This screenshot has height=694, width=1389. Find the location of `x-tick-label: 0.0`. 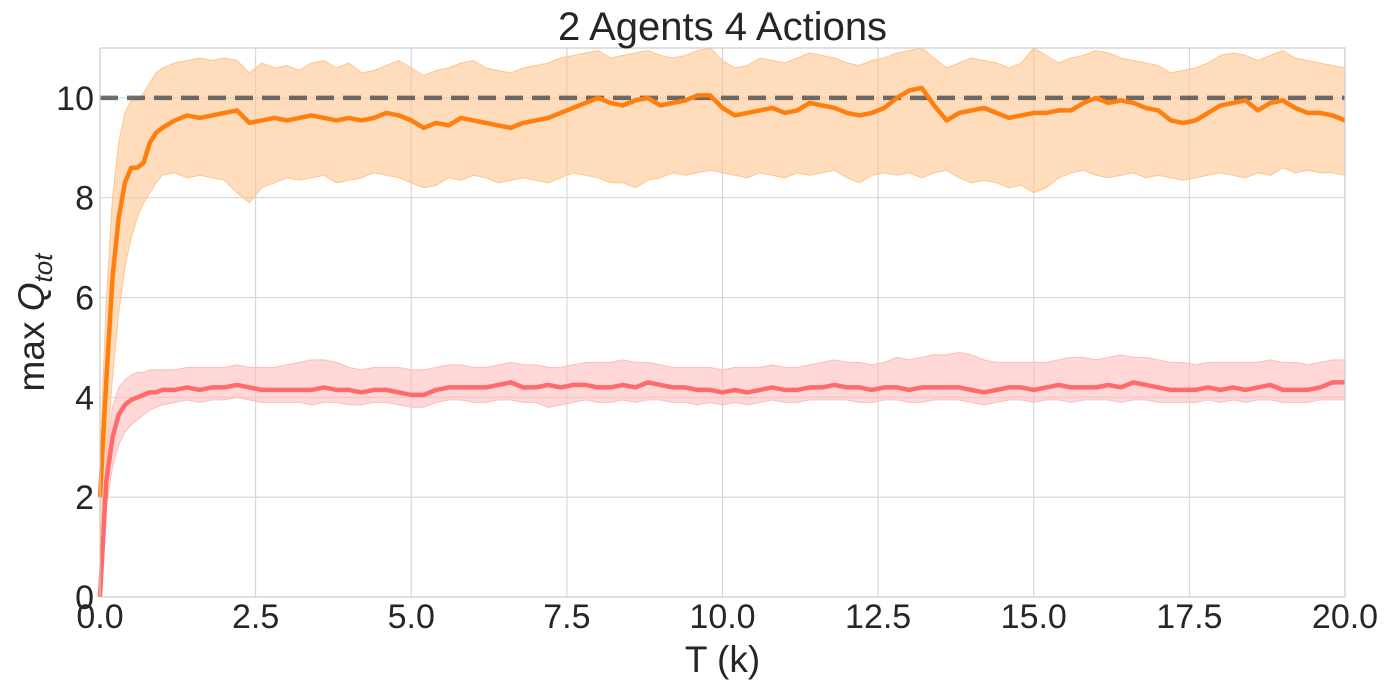

x-tick-label: 0.0 is located at coordinates (99, 617).